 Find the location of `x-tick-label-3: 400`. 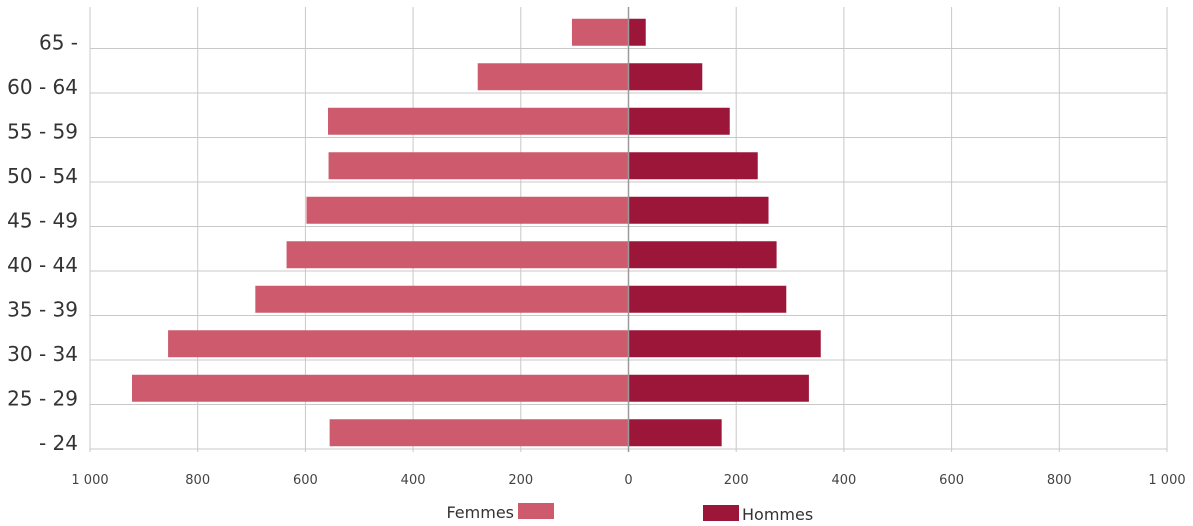

x-tick-label-3: 400 is located at coordinates (413, 480).